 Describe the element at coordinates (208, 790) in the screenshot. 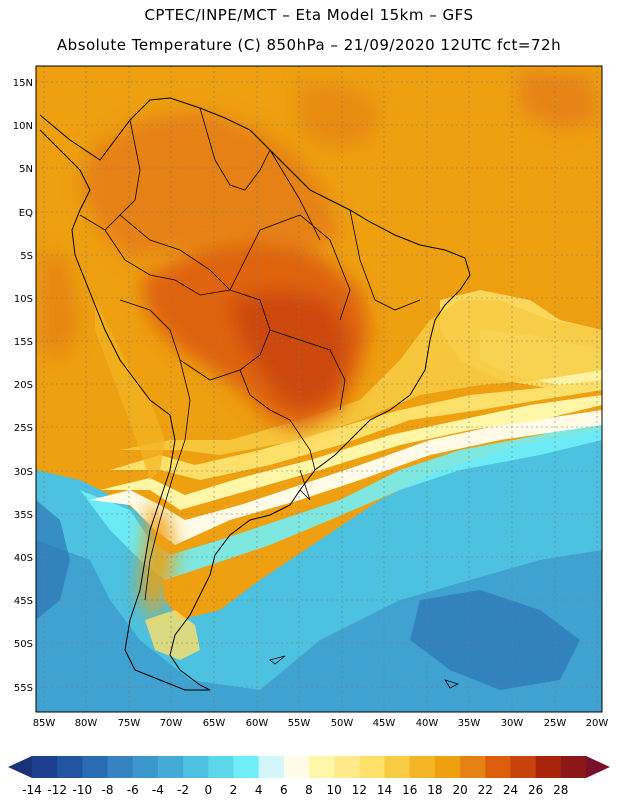

I see `colorbar-tick-label: 0` at that location.